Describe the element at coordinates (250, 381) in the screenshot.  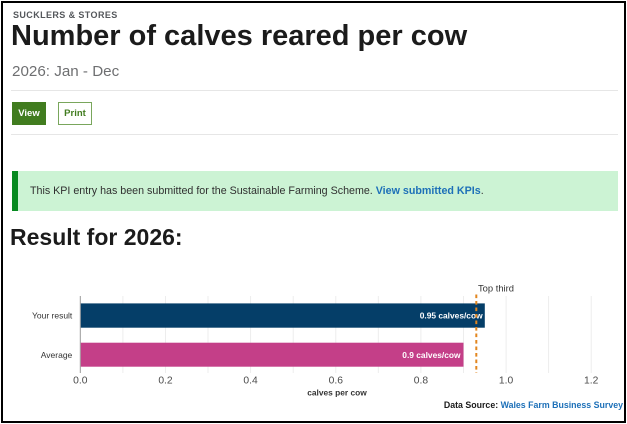
I see `svg-text: 0.4` at that location.